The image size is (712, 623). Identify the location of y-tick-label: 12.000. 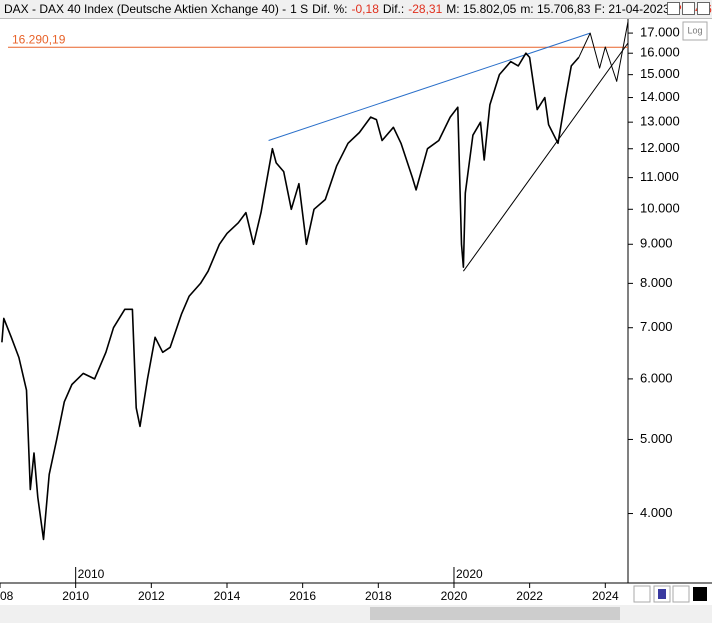
(660, 147).